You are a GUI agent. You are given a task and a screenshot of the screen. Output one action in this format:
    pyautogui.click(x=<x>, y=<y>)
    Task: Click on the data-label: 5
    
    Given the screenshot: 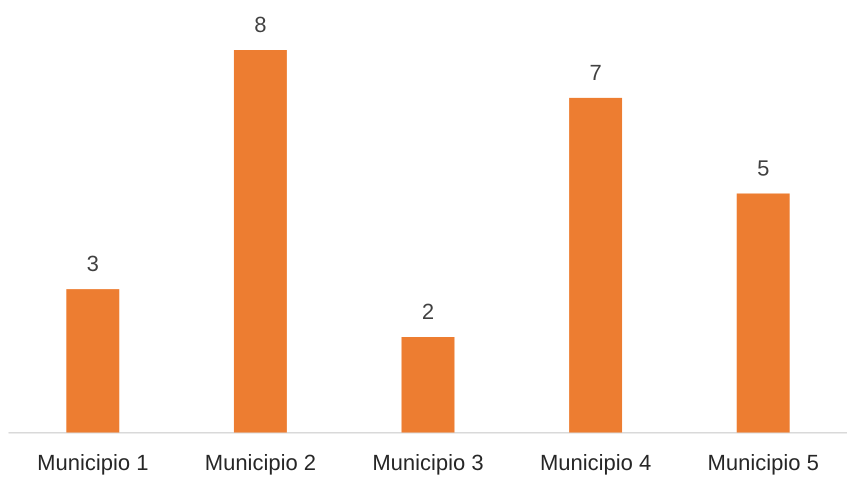 What is the action you would take?
    pyautogui.click(x=763, y=167)
    